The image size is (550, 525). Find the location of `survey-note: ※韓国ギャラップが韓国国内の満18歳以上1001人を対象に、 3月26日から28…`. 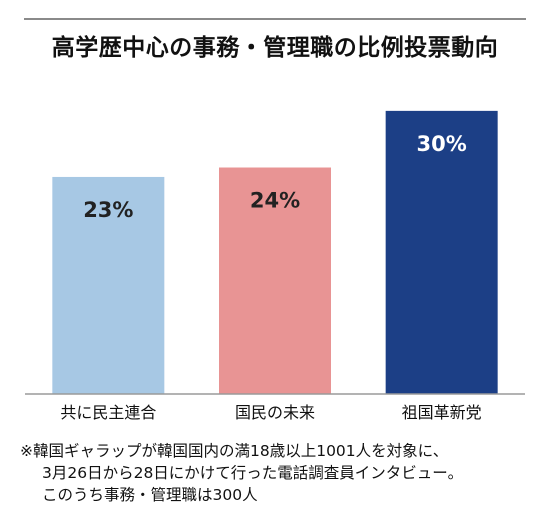

survey-note: ※韓国ギャラップが韓国国内の満18歳以上1001人を対象に、 3月26日から28… is located at coordinates (282, 473).